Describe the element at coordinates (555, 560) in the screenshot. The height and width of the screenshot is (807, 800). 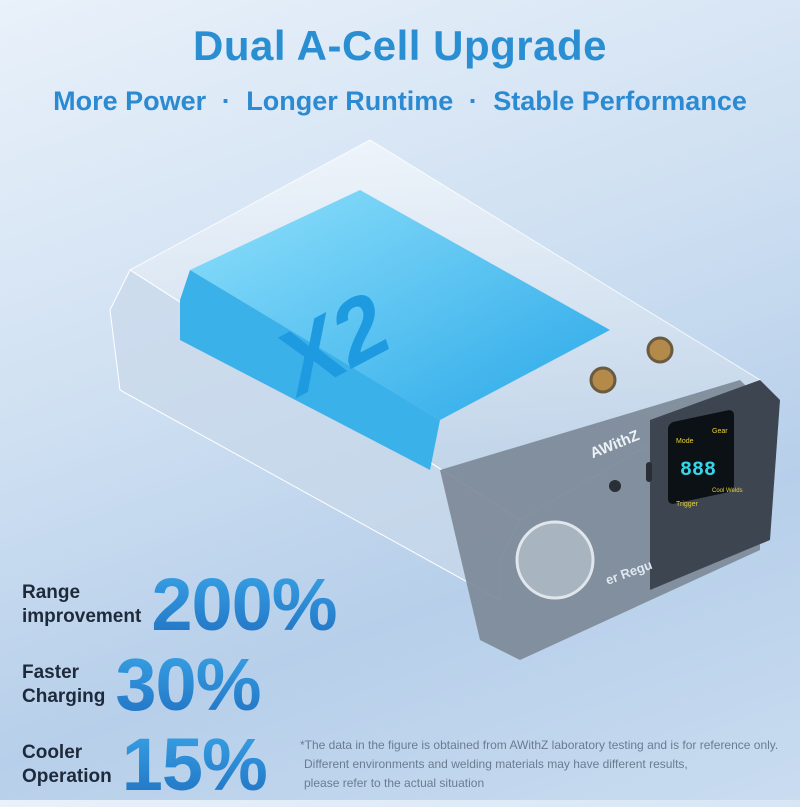
I see `control-knob` at that location.